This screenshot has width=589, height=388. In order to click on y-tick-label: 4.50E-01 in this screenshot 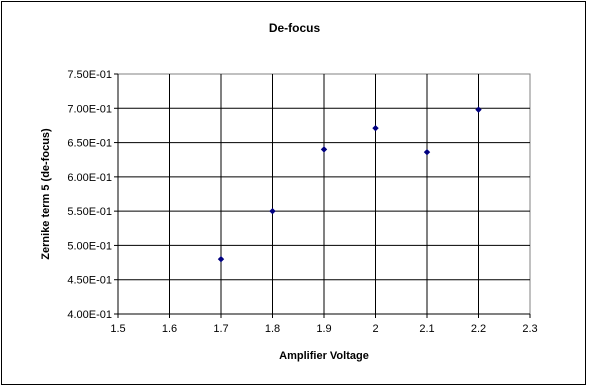, I will do `click(89, 281)`.